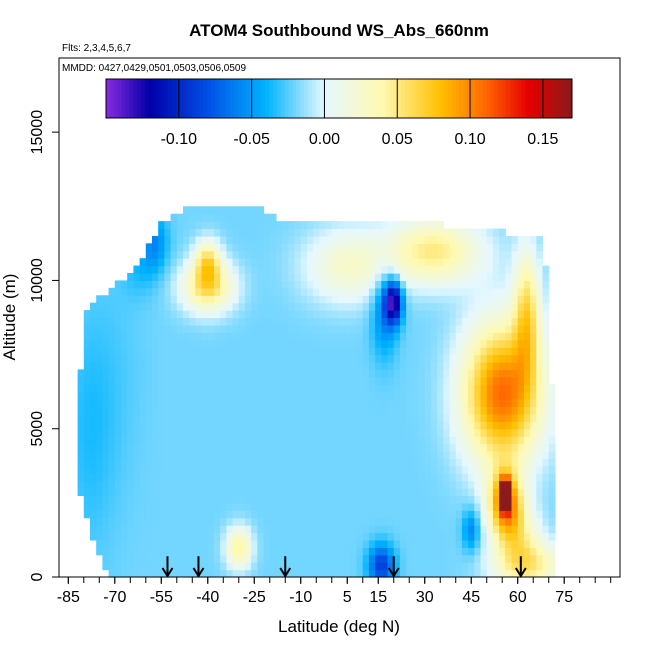 The height and width of the screenshot is (650, 650). I want to click on colorbar-swatch, so click(422, 98).